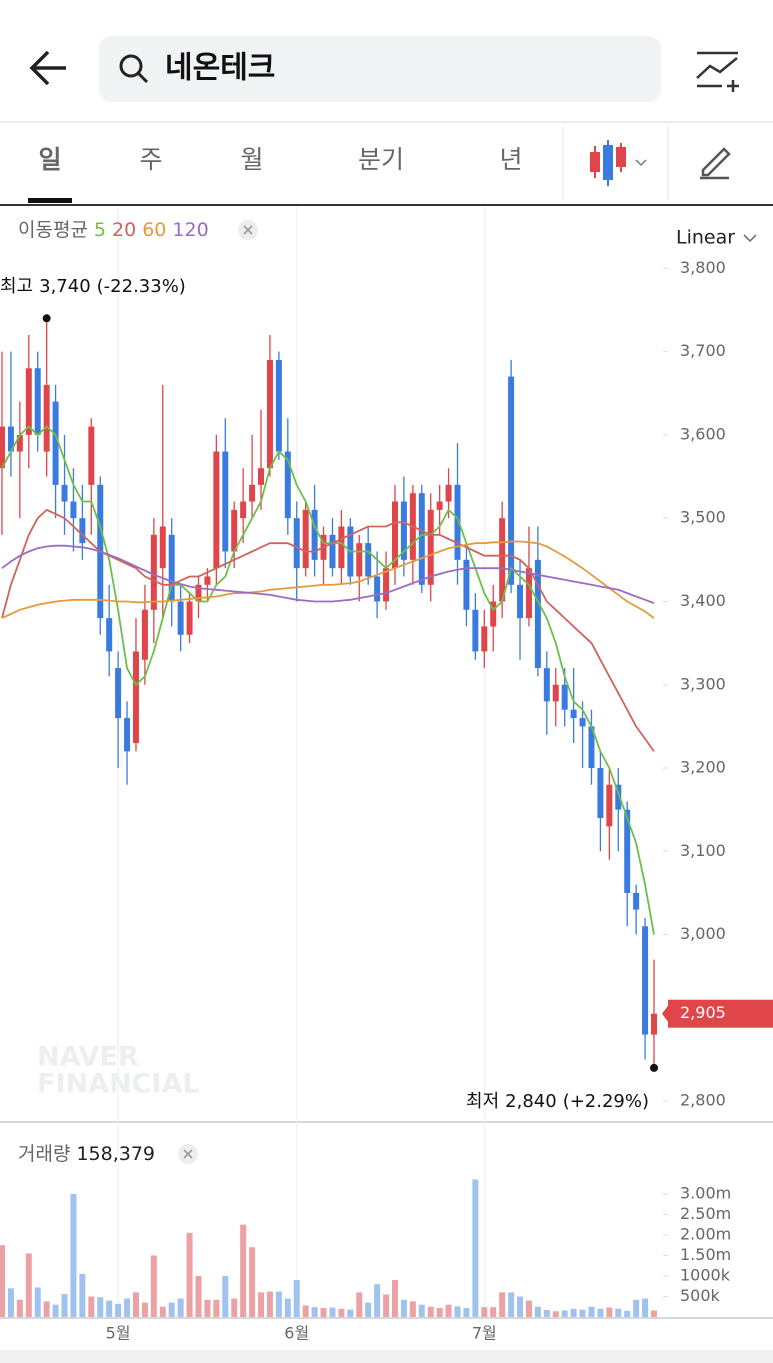 The image size is (773, 1363). What do you see at coordinates (700, 1295) in the screenshot?
I see `y-tick-label: 500k` at bounding box center [700, 1295].